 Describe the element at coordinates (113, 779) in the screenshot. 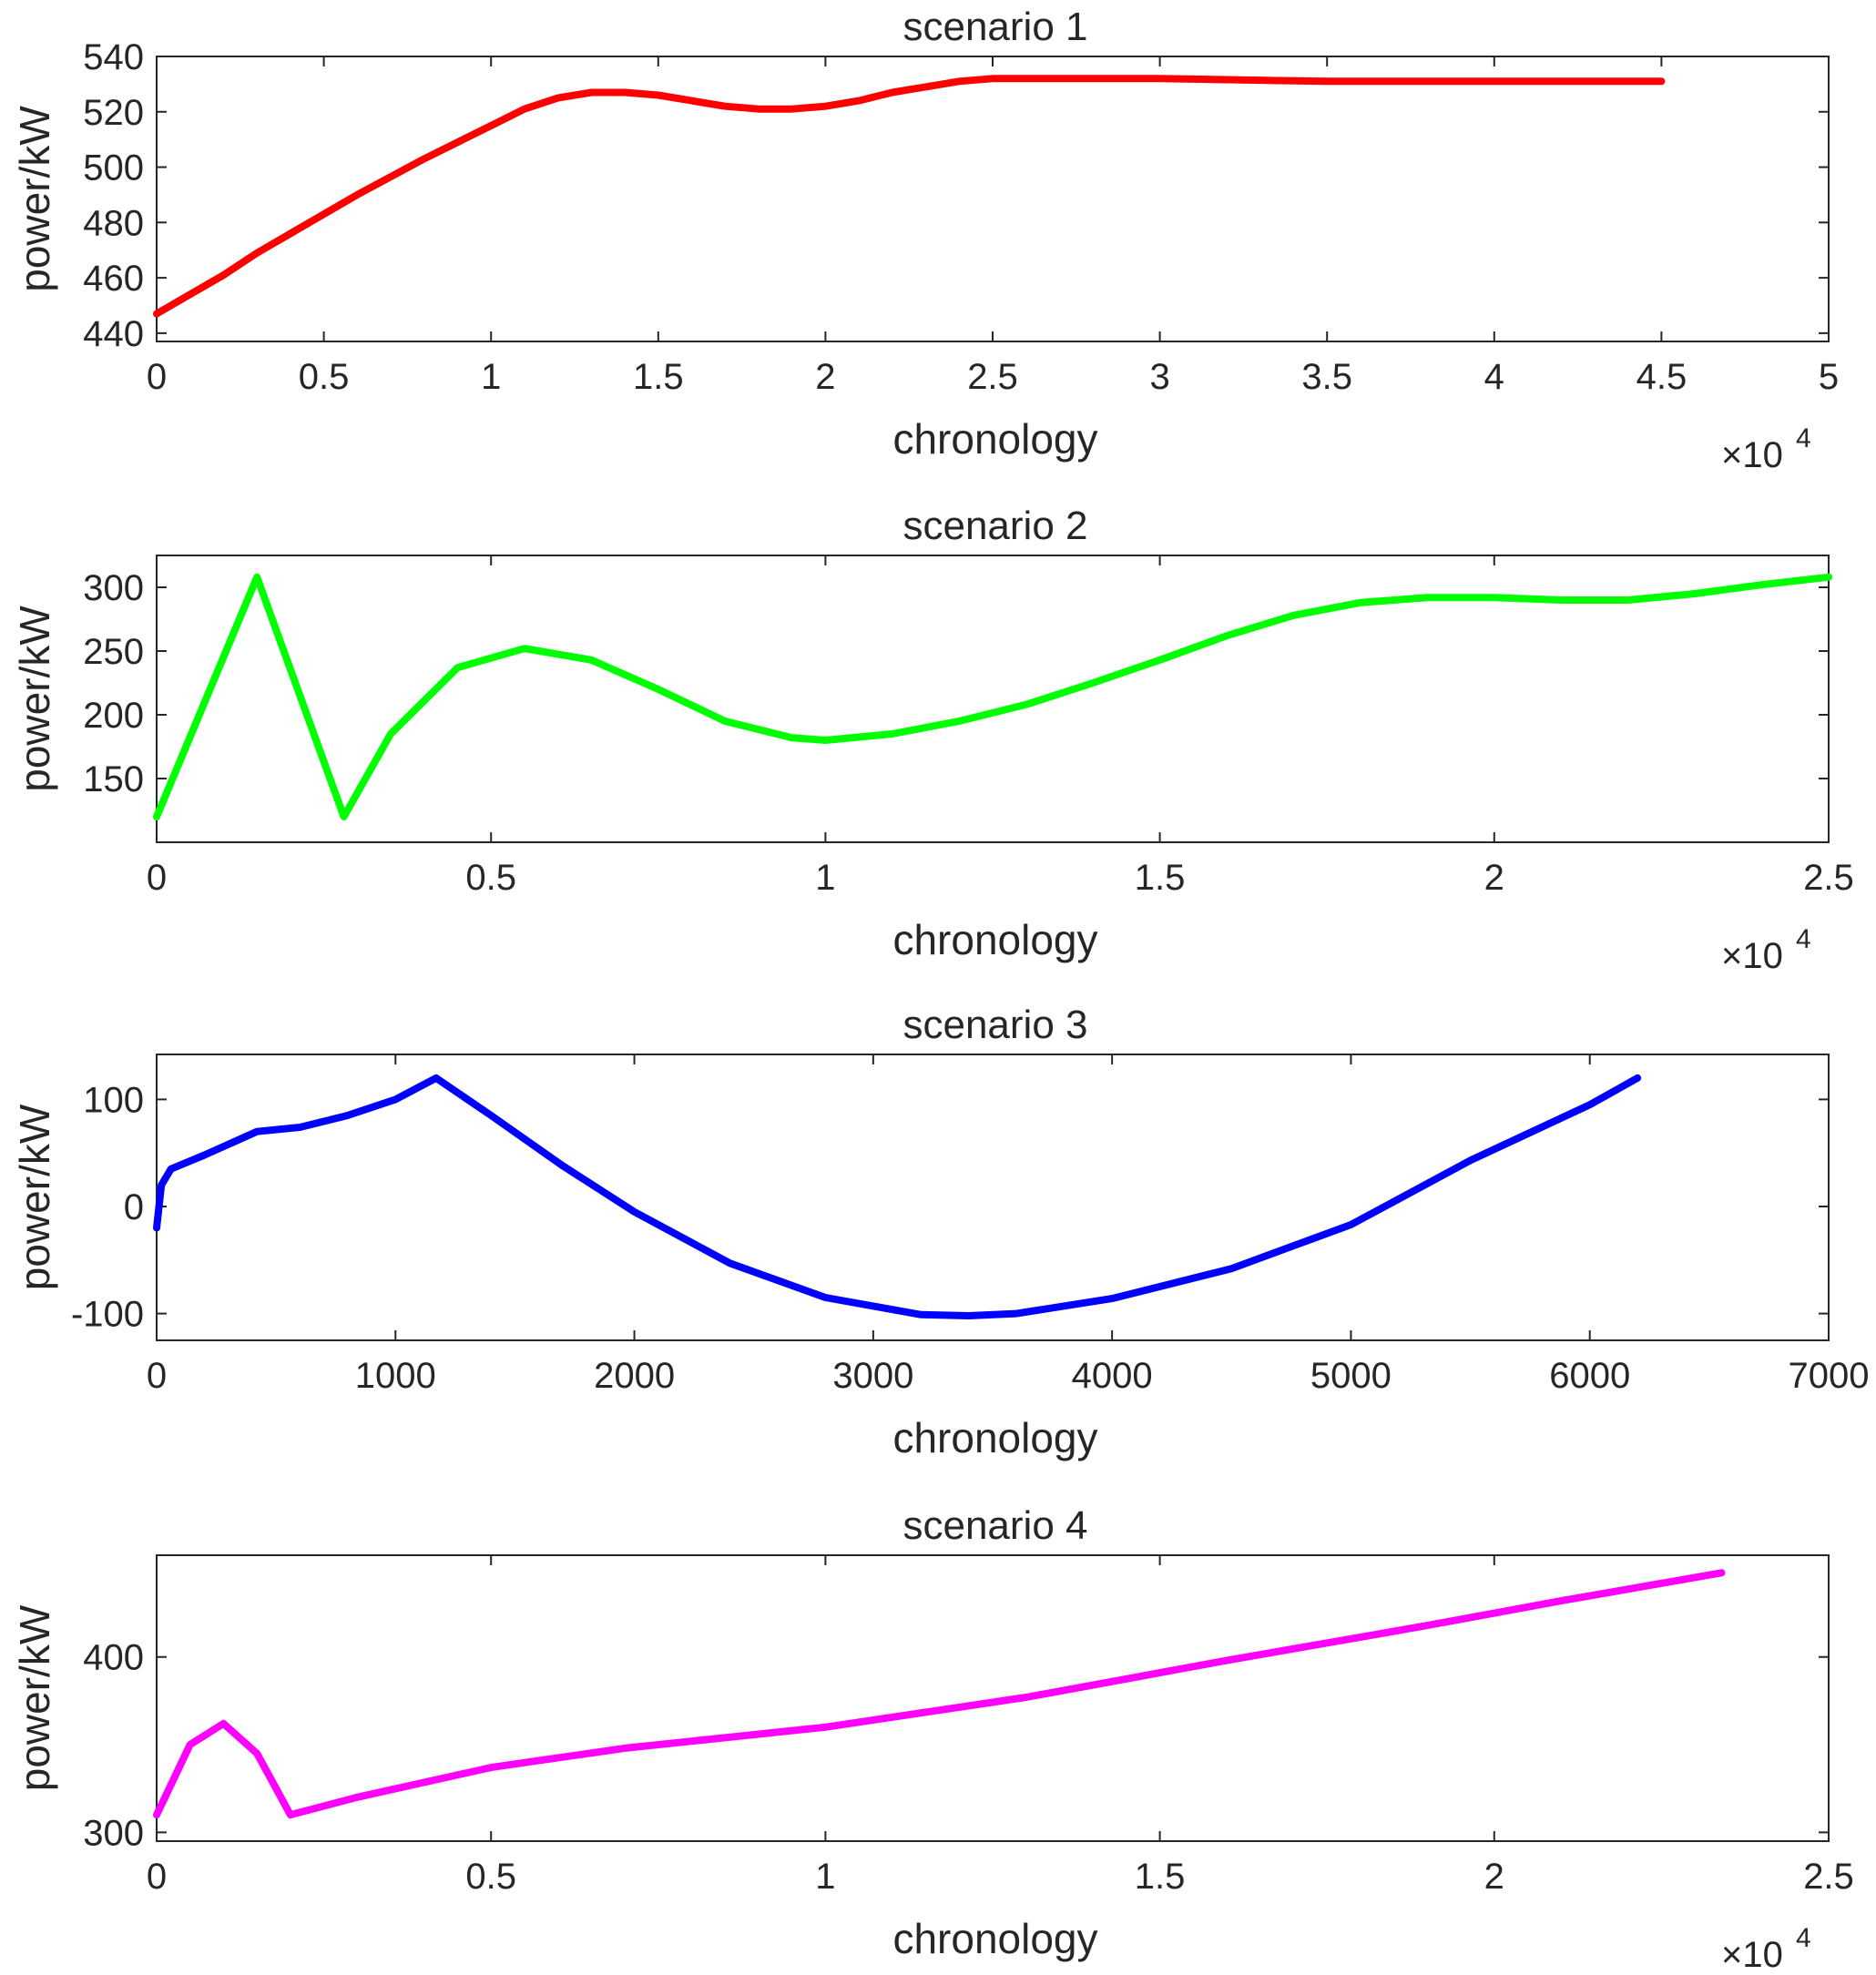

I see `y-tick-label: 150` at that location.